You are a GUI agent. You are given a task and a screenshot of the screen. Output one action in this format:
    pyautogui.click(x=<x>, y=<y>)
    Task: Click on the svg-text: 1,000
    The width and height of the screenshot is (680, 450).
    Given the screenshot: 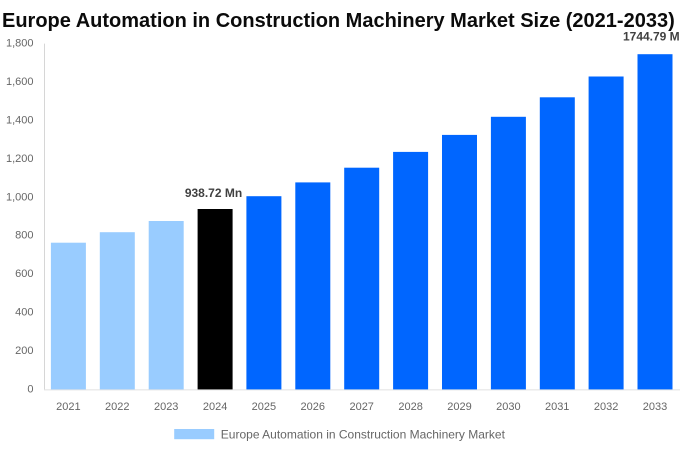 What is the action you would take?
    pyautogui.click(x=20, y=197)
    